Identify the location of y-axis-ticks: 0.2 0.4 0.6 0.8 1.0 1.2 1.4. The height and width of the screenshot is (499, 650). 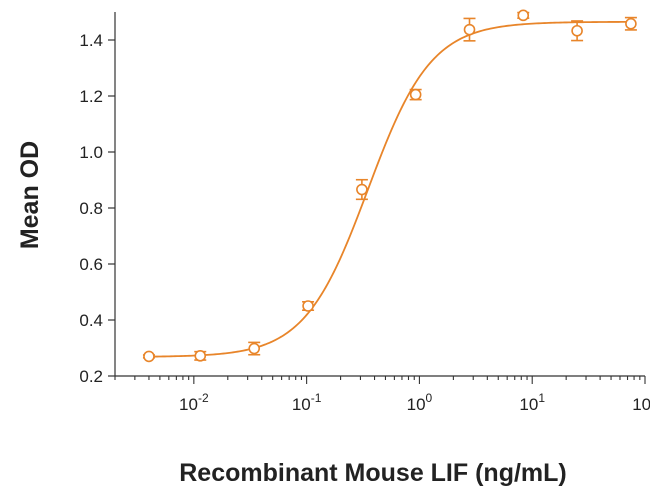
(97, 208).